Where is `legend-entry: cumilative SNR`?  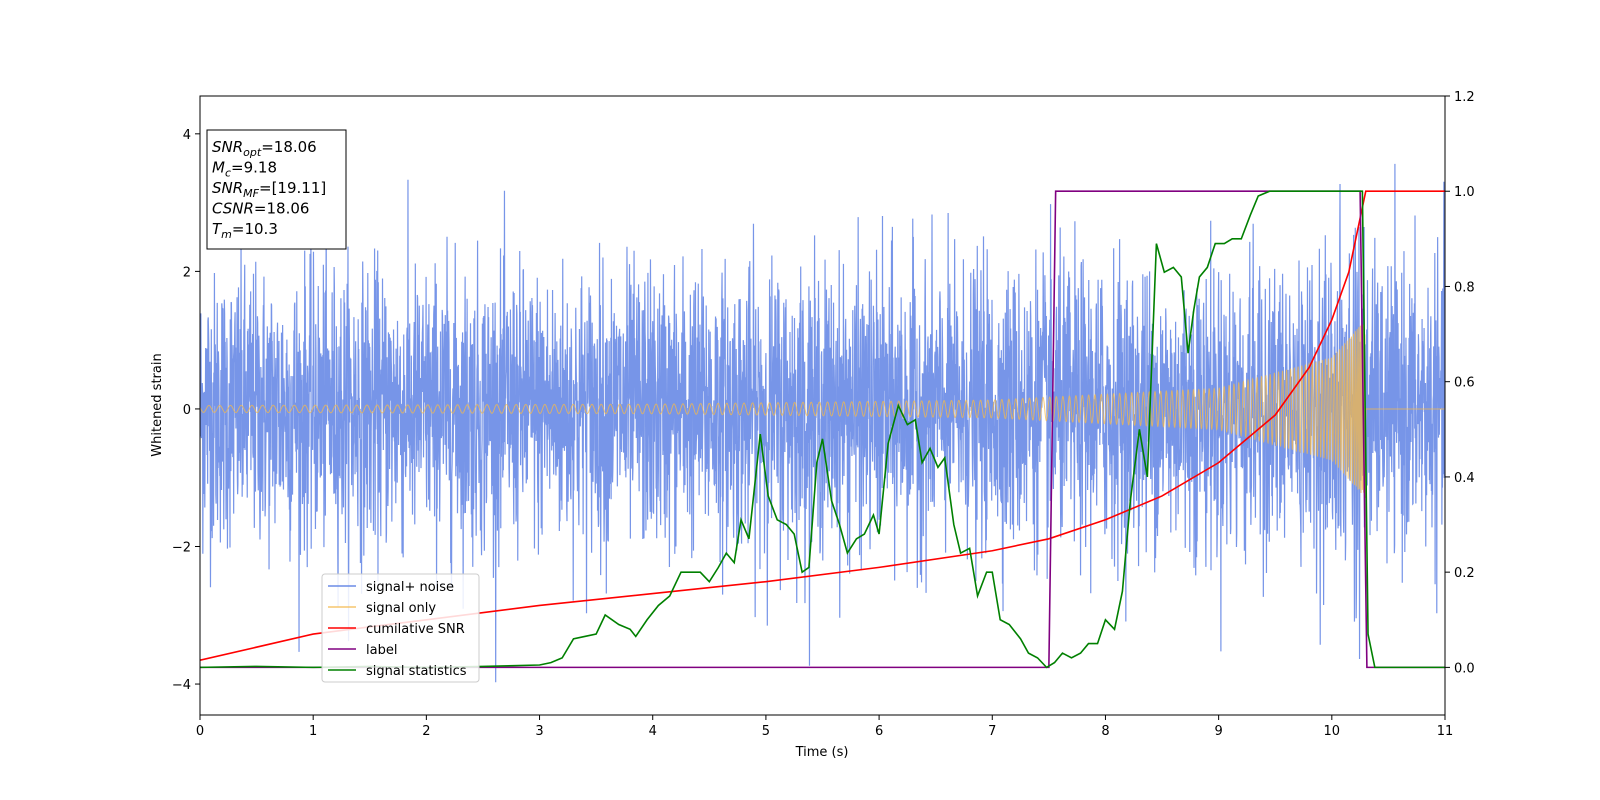 legend-entry: cumilative SNR is located at coordinates (415, 629).